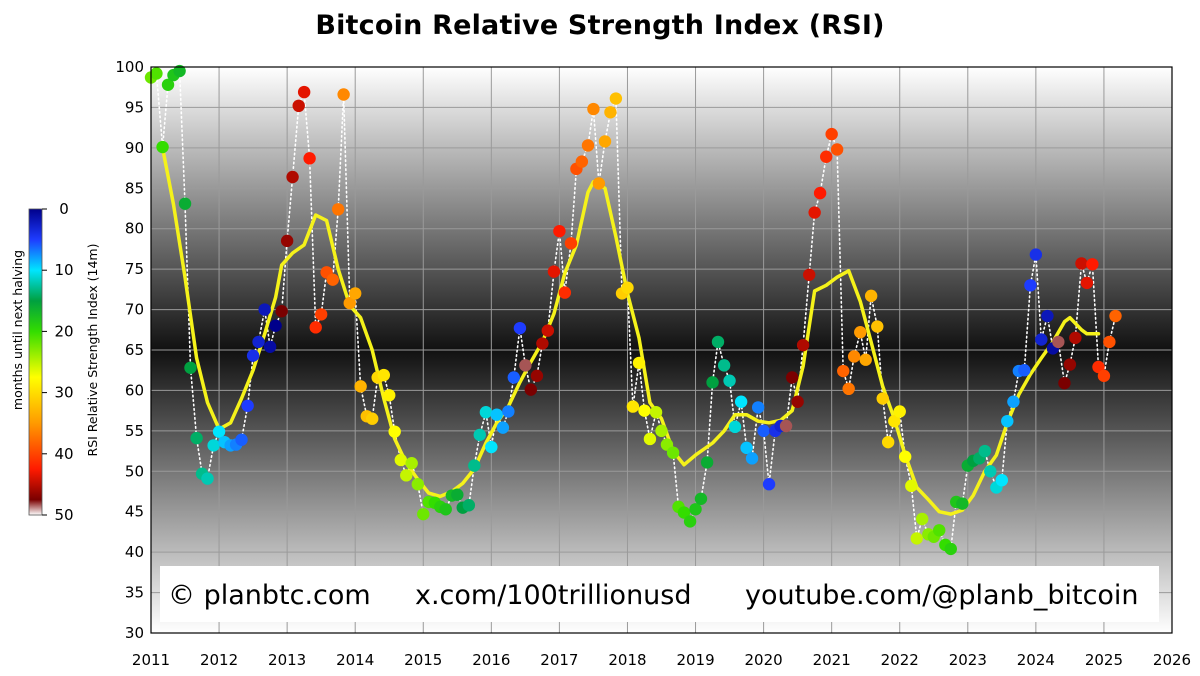 Image resolution: width=1200 pixels, height=676 pixels. What do you see at coordinates (92, 350) in the screenshot?
I see `y-axis-title: RSI Relative Strength Index (14m)` at bounding box center [92, 350].